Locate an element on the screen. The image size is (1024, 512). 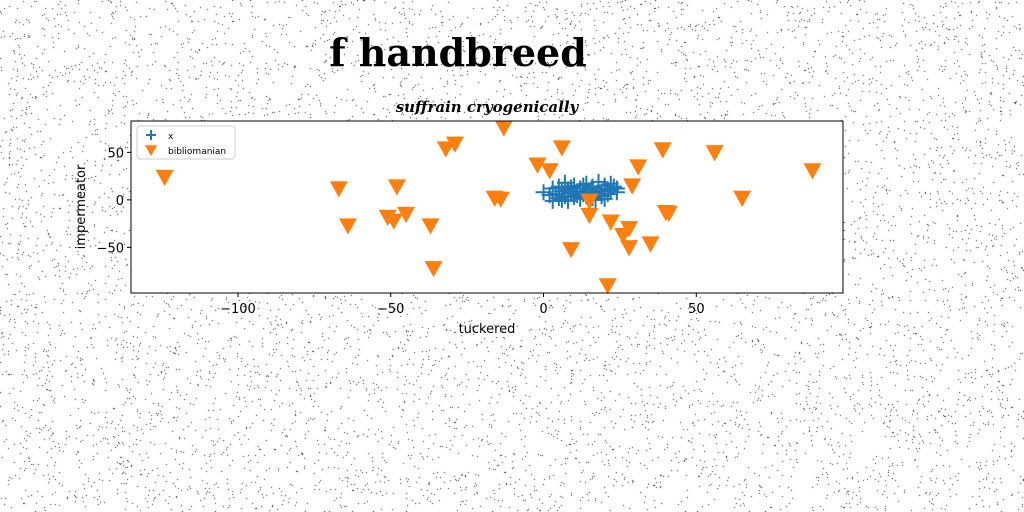
legend-marker-triangle is located at coordinates (151, 150).